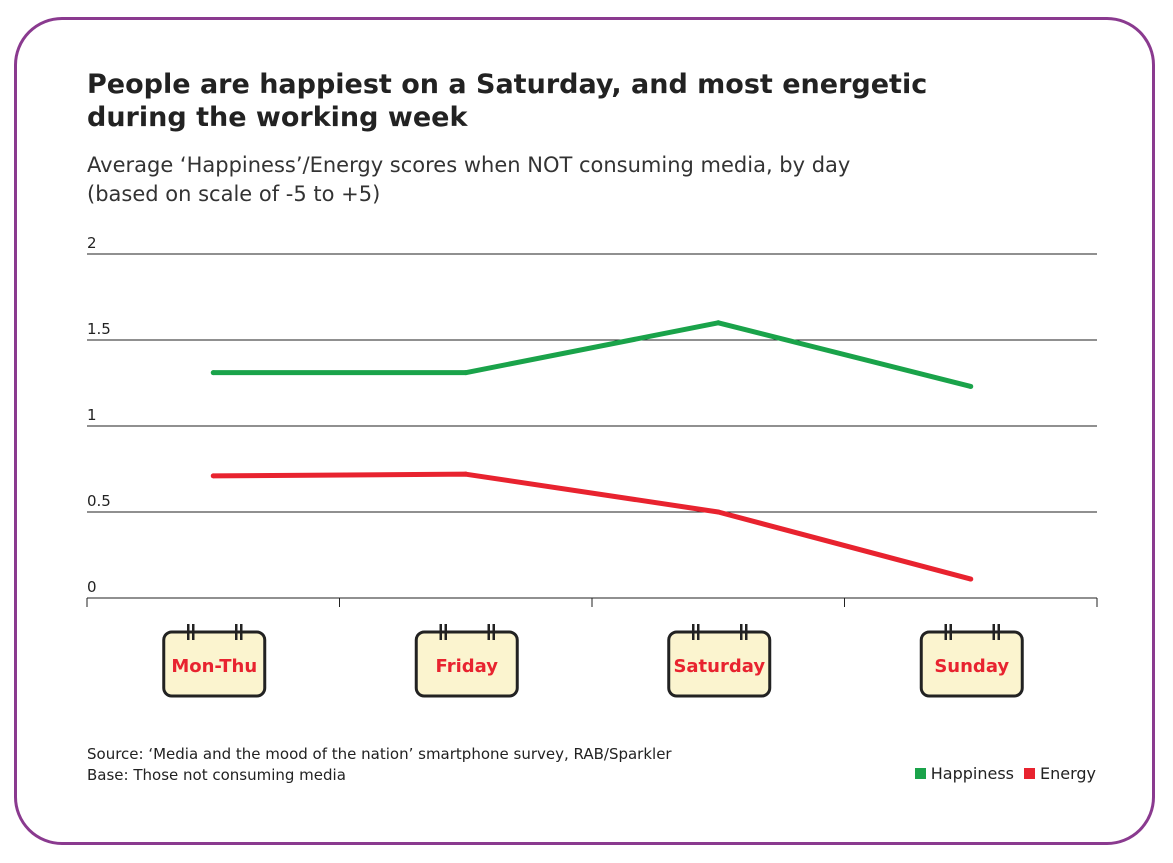  What do you see at coordinates (972, 773) in the screenshot?
I see `legend-label-happiness: Happiness` at bounding box center [972, 773].